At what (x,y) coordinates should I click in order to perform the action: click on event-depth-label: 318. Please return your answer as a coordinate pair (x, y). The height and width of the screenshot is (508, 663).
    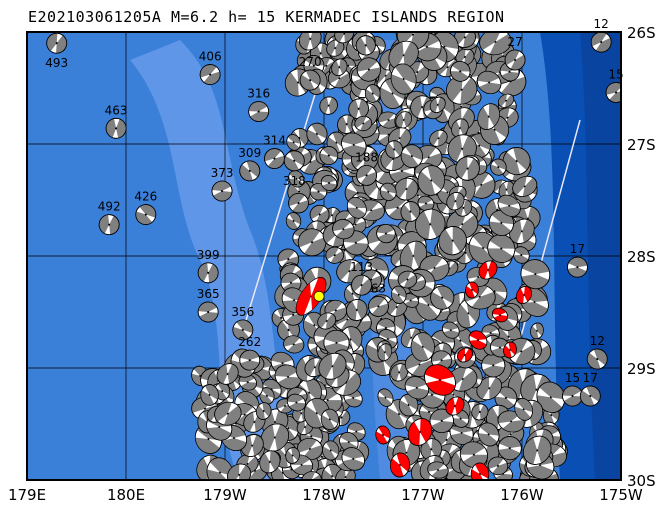
    Looking at the image, I should click on (294, 181).